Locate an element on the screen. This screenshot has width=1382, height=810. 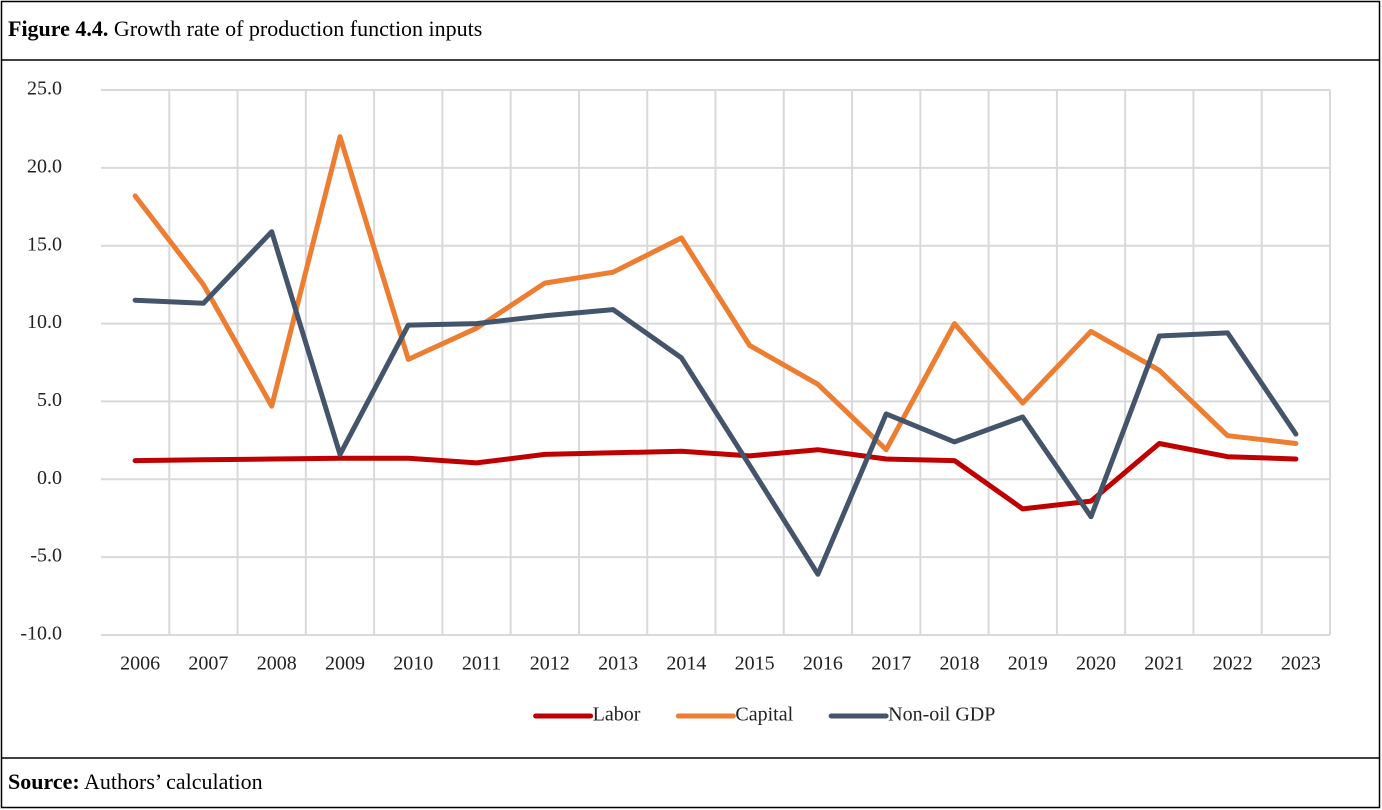
x-tick-label: 2020 is located at coordinates (1096, 664).